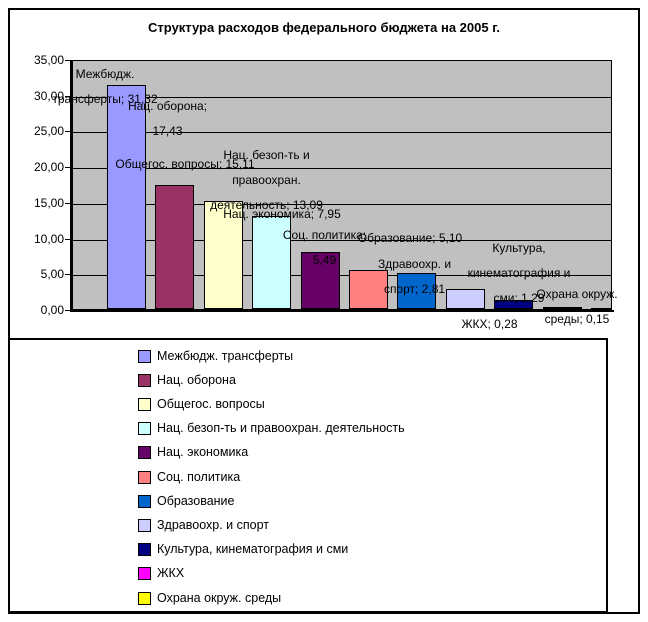 Image resolution: width=648 pixels, height=622 pixels. What do you see at coordinates (185, 164) in the screenshot?
I see `bar-data-label: Общегос. вопросы; 15,11` at bounding box center [185, 164].